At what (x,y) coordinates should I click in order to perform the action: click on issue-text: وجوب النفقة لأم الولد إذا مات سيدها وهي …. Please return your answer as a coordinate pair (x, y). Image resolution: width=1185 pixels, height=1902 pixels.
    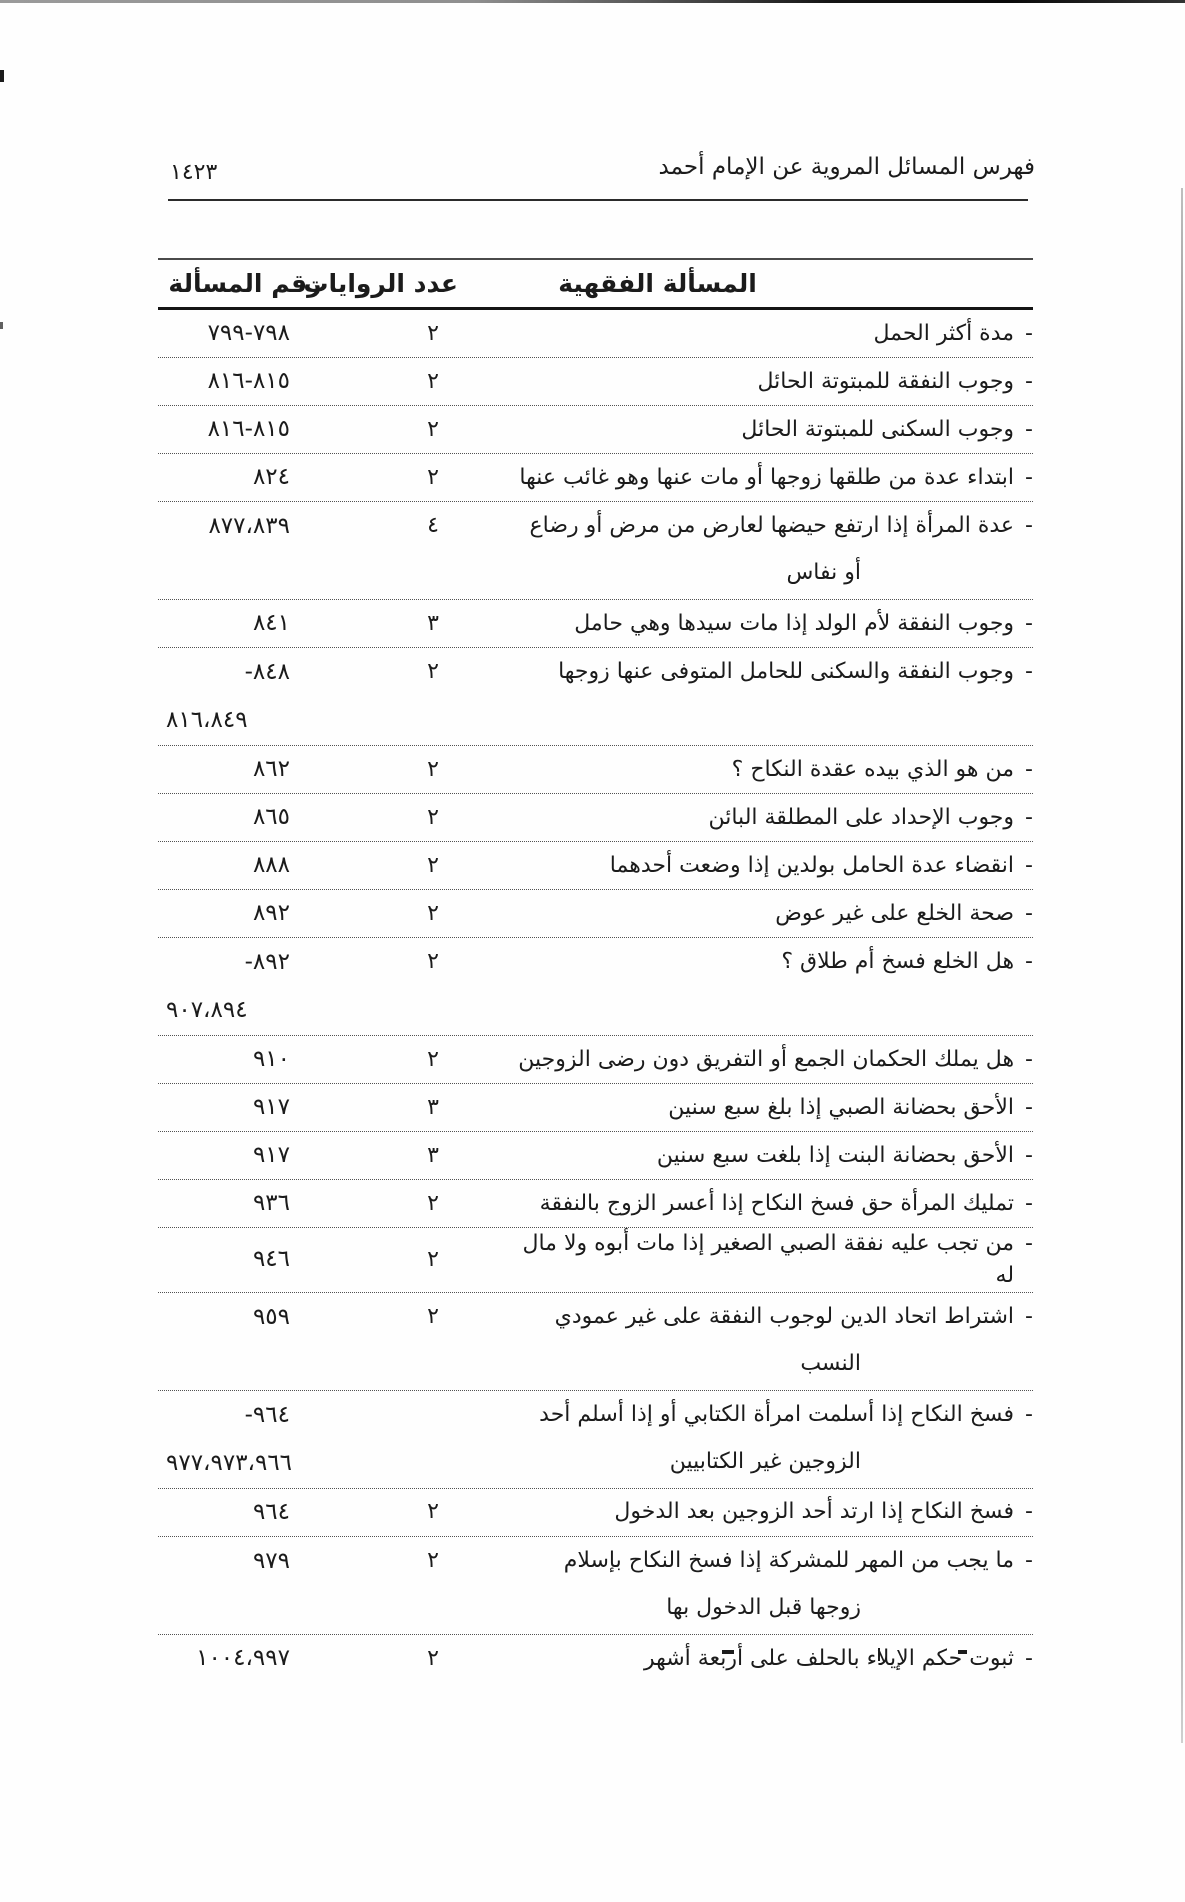
    Looking at the image, I should click on (794, 623).